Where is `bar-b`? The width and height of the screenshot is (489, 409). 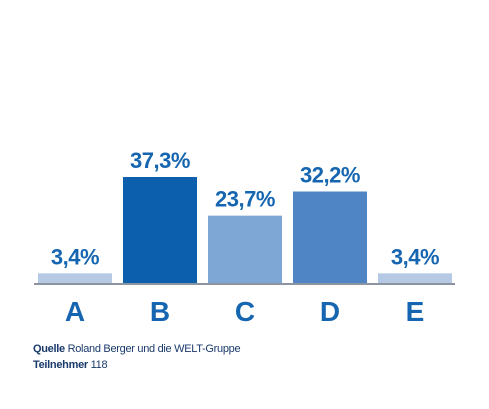 bar-b is located at coordinates (160, 230).